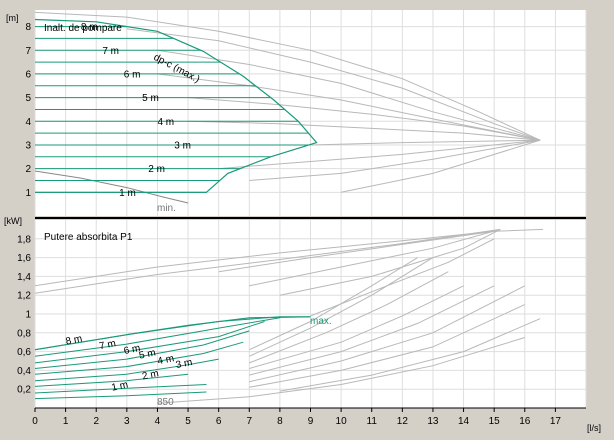  What do you see at coordinates (158, 421) in the screenshot?
I see `x-tick-label: 4` at bounding box center [158, 421].